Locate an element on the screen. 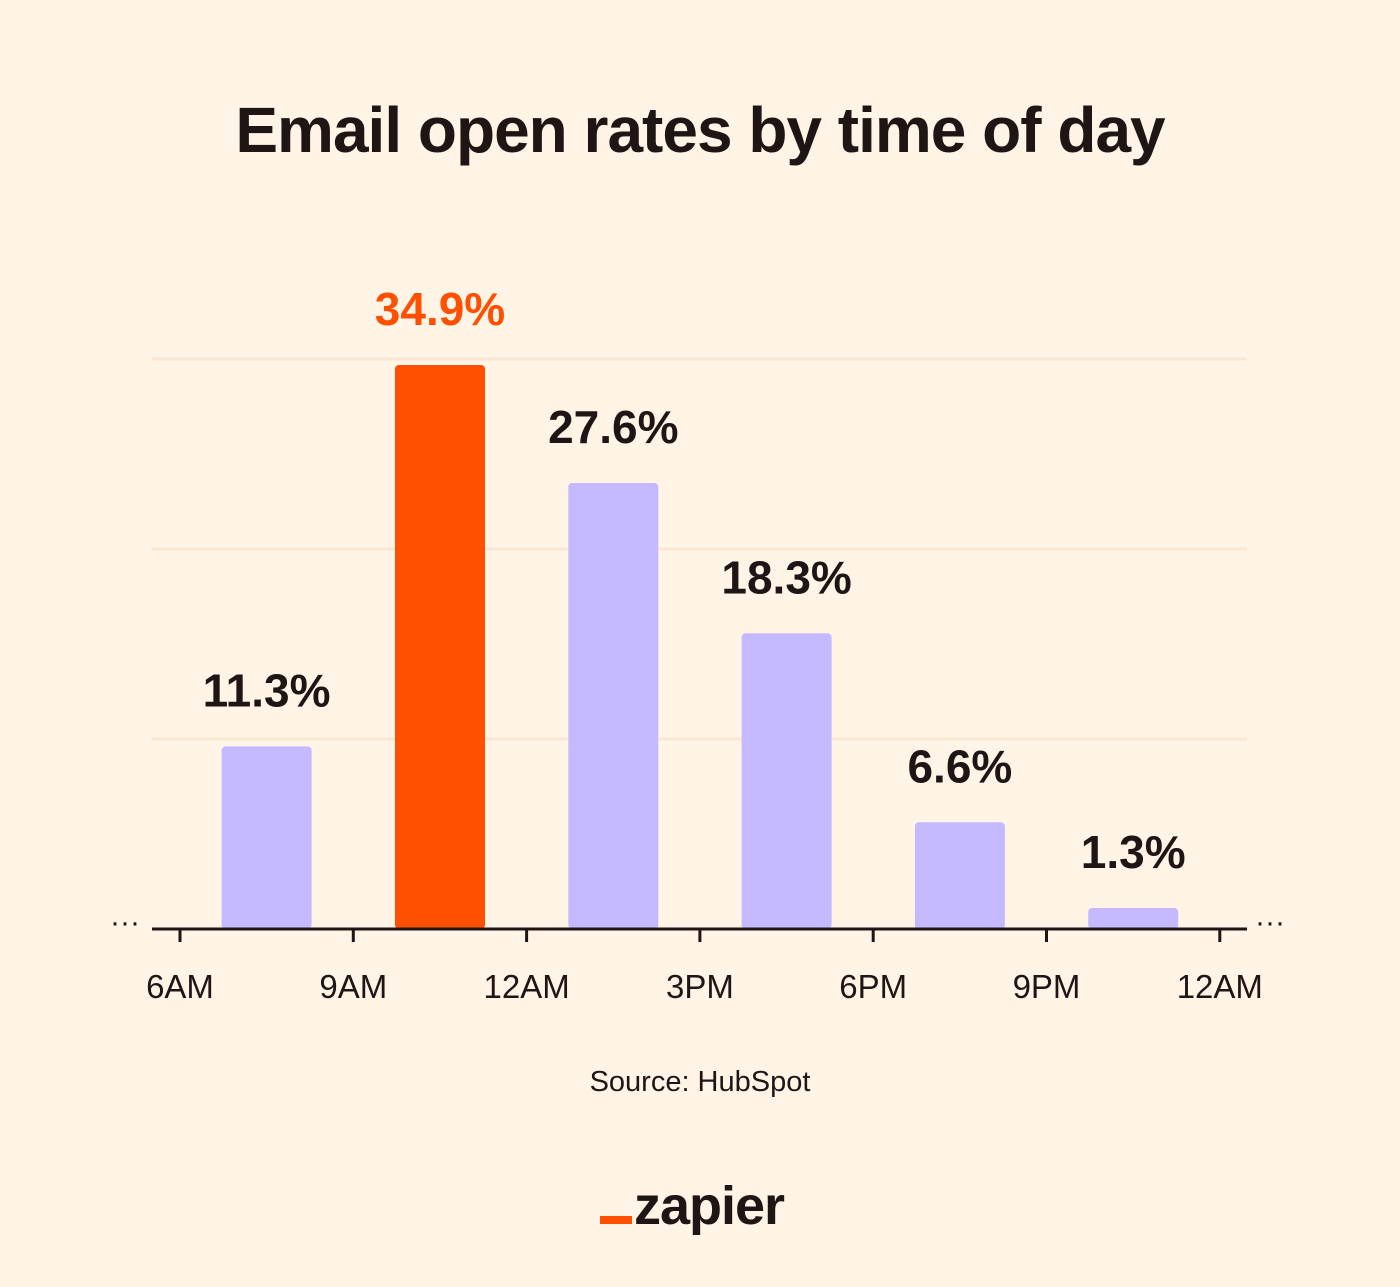 This screenshot has height=1287, width=1400. zapier-logo-underscore is located at coordinates (616, 1220).